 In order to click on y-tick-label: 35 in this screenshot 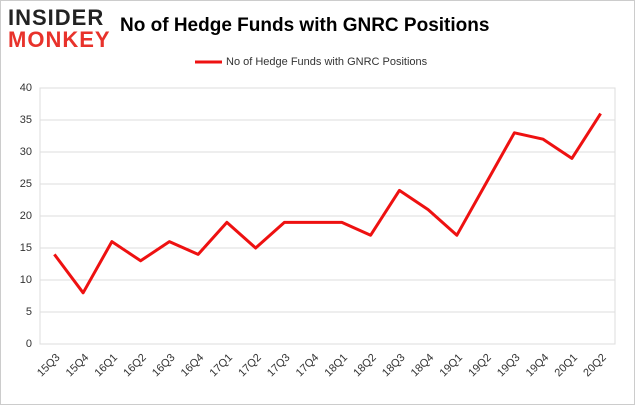, I will do `click(26, 120)`.